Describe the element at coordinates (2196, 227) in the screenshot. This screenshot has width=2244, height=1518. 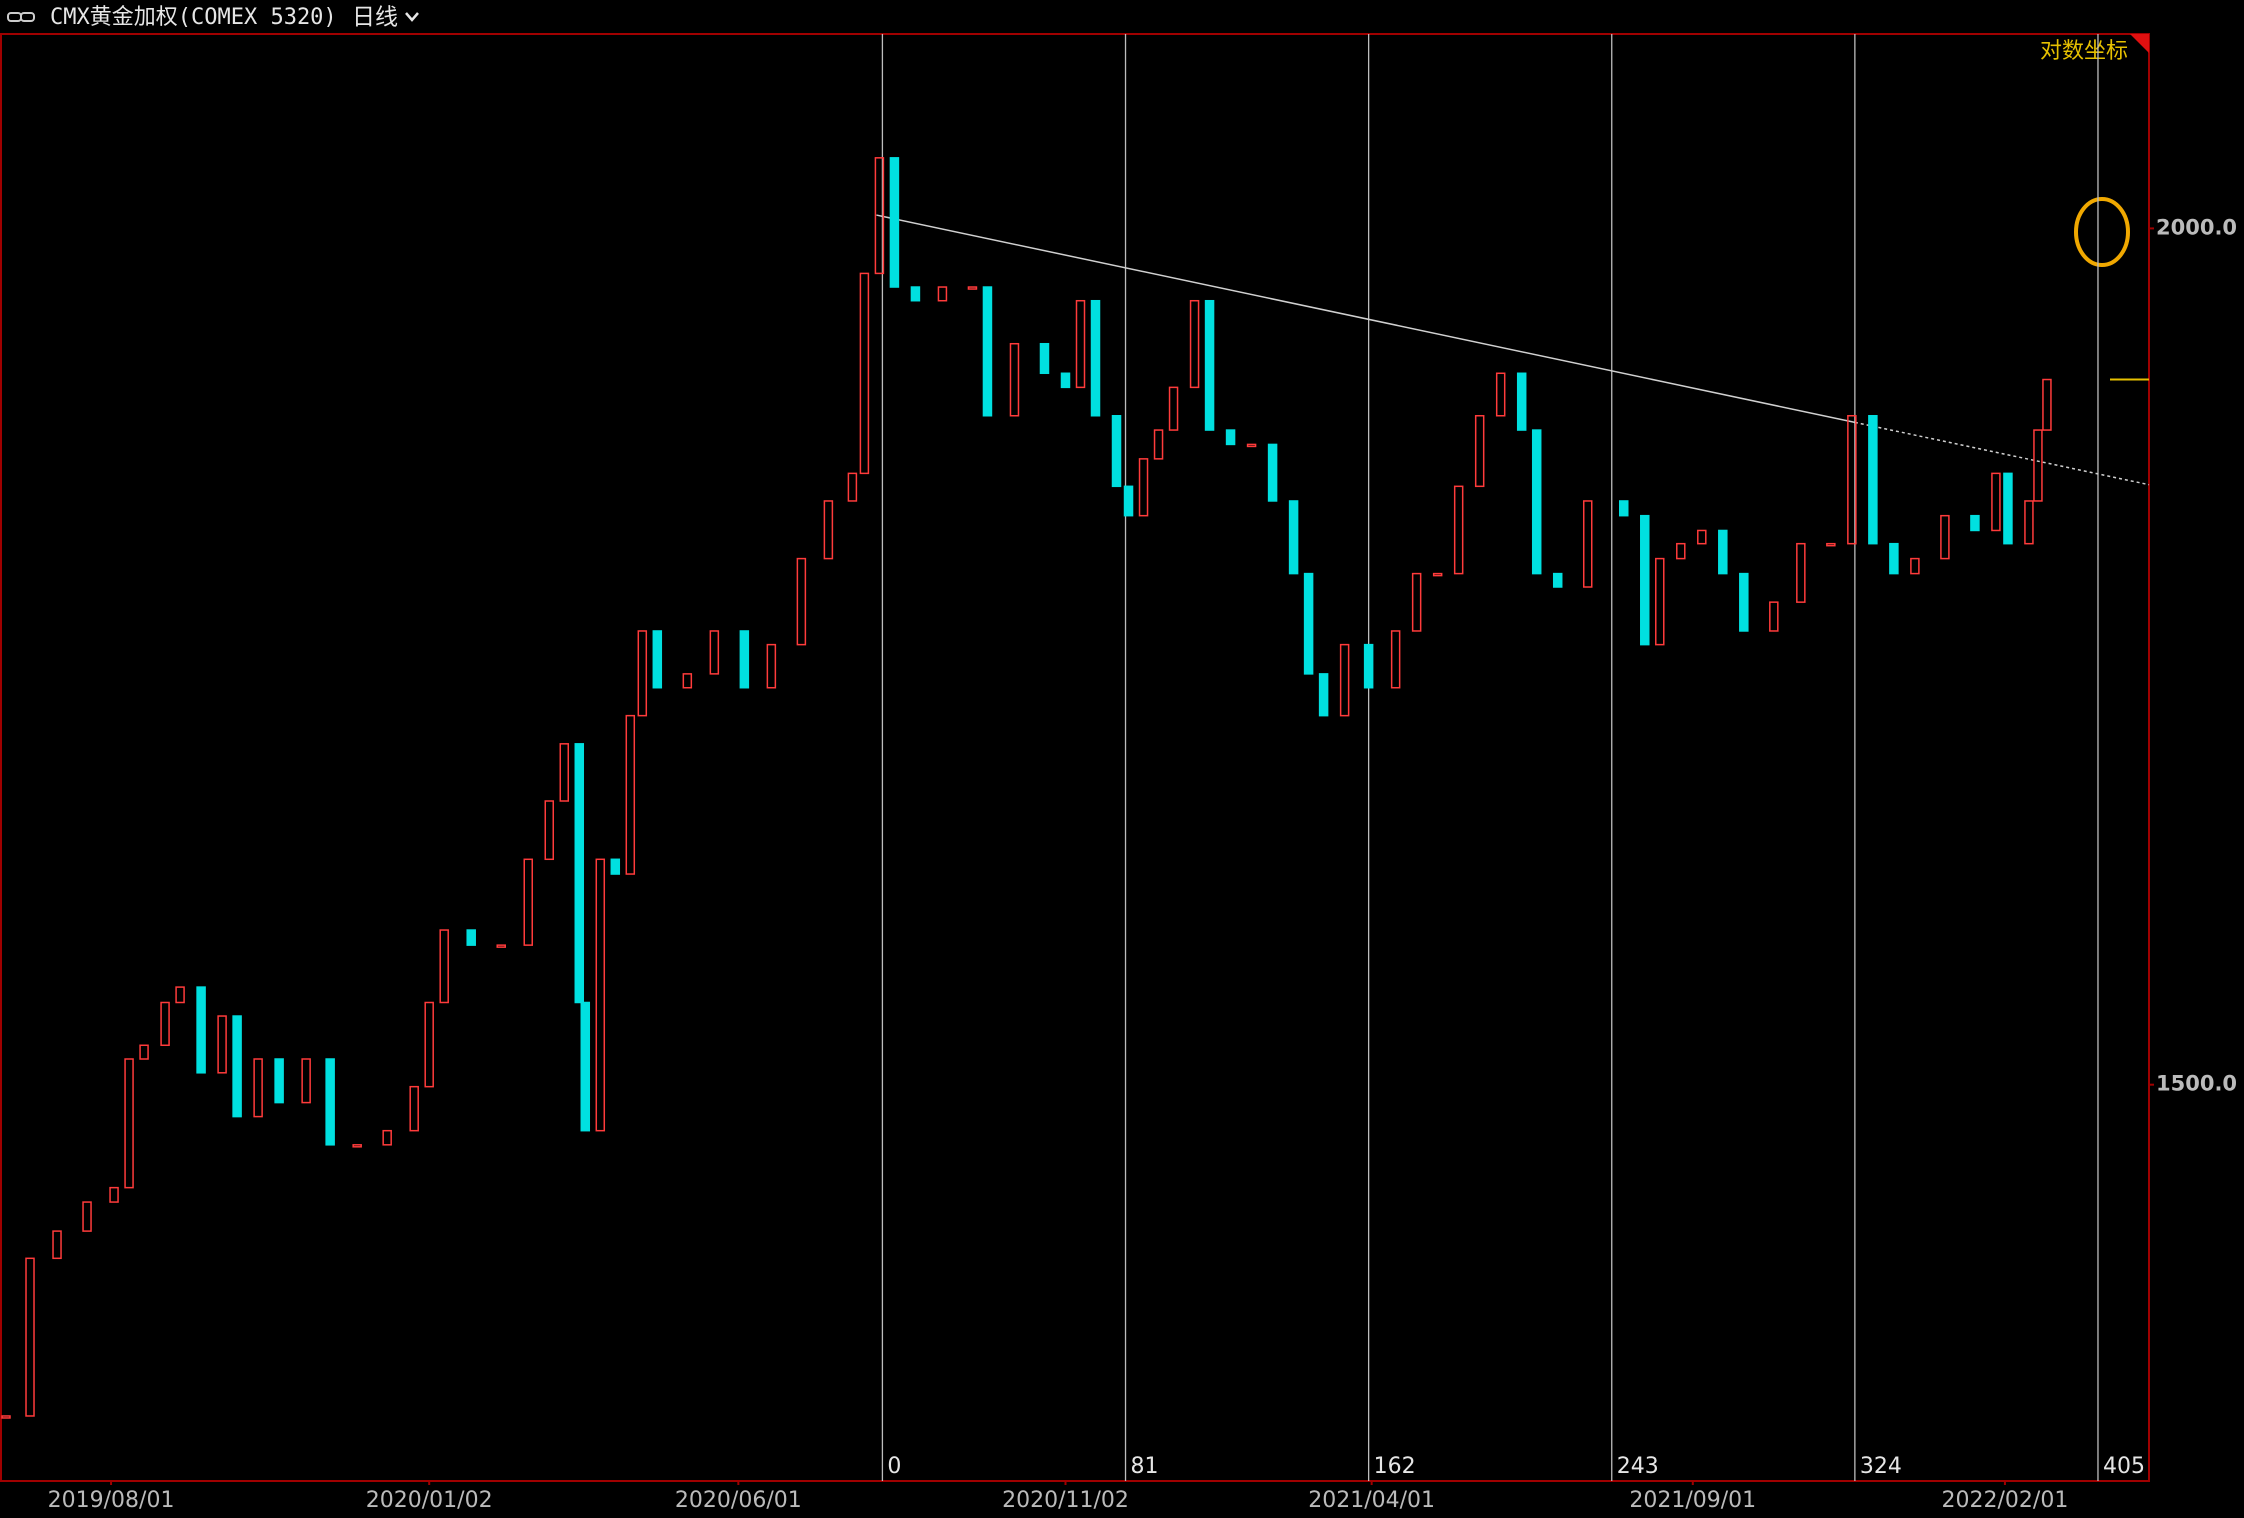
I see `y-tick-label: 2000.0` at that location.